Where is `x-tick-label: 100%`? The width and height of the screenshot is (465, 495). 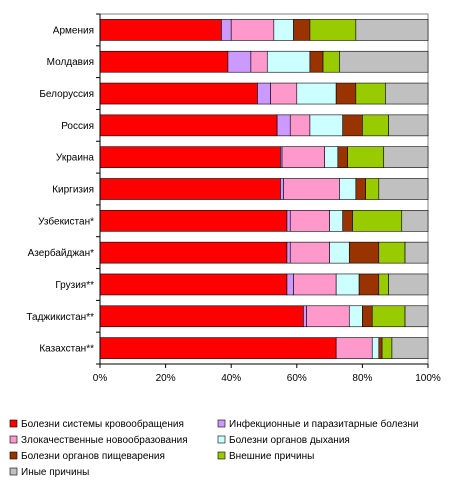
x-tick-label: 100% is located at coordinates (428, 378).